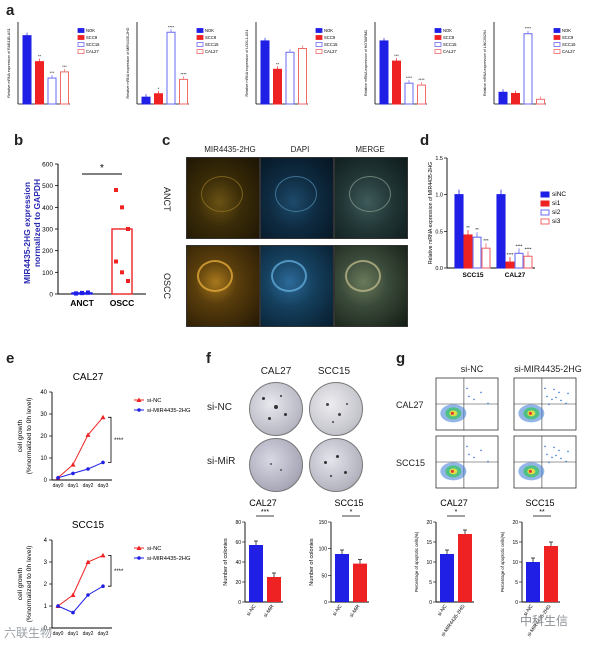 This screenshot has height=647, width=595. I want to click on panel-label-g: g, so click(401, 358).